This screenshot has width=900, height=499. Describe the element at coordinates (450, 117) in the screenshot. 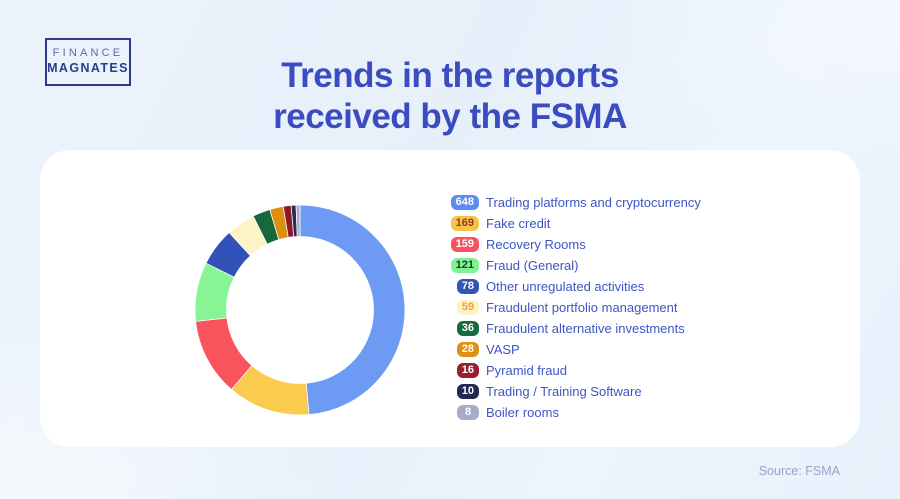

I see `page-title-line2: received by the FSMA` at that location.